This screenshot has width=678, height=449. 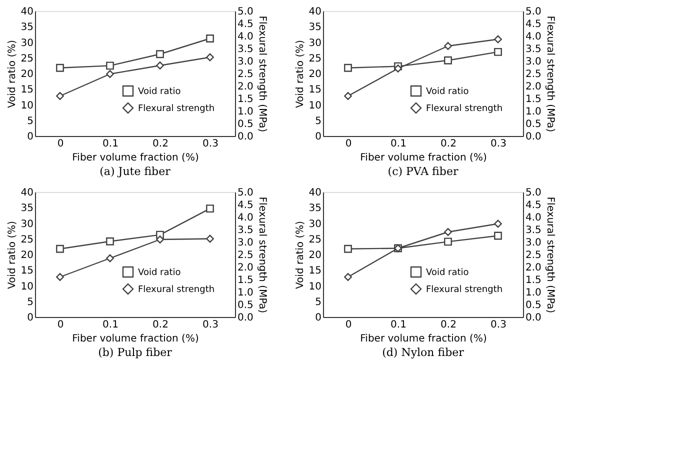 What do you see at coordinates (423, 352) in the screenshot?
I see `text: (d) Nylon fiber` at bounding box center [423, 352].